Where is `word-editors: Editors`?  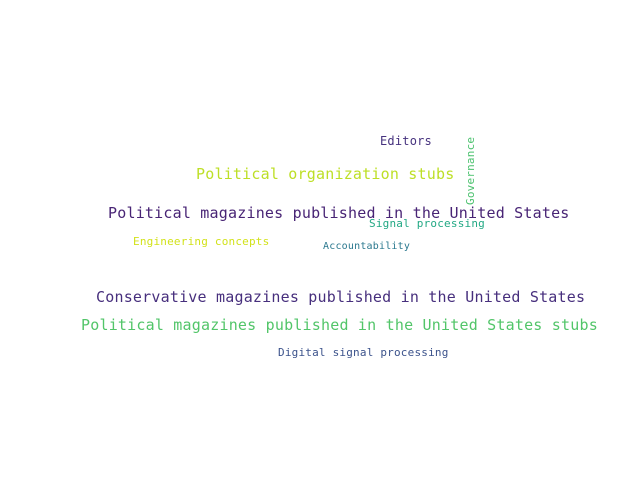 word-editors: Editors is located at coordinates (406, 141).